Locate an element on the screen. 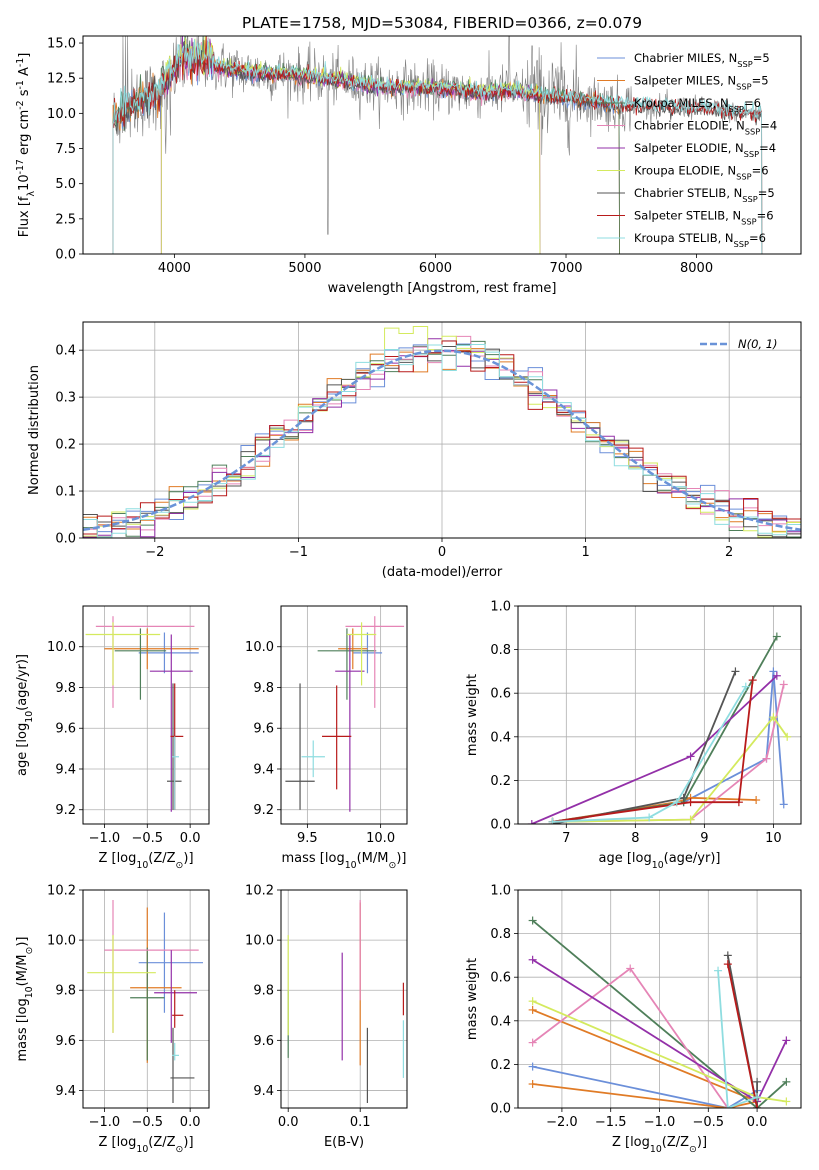  y-tick-label: 0.6 is located at coordinates (500, 694).